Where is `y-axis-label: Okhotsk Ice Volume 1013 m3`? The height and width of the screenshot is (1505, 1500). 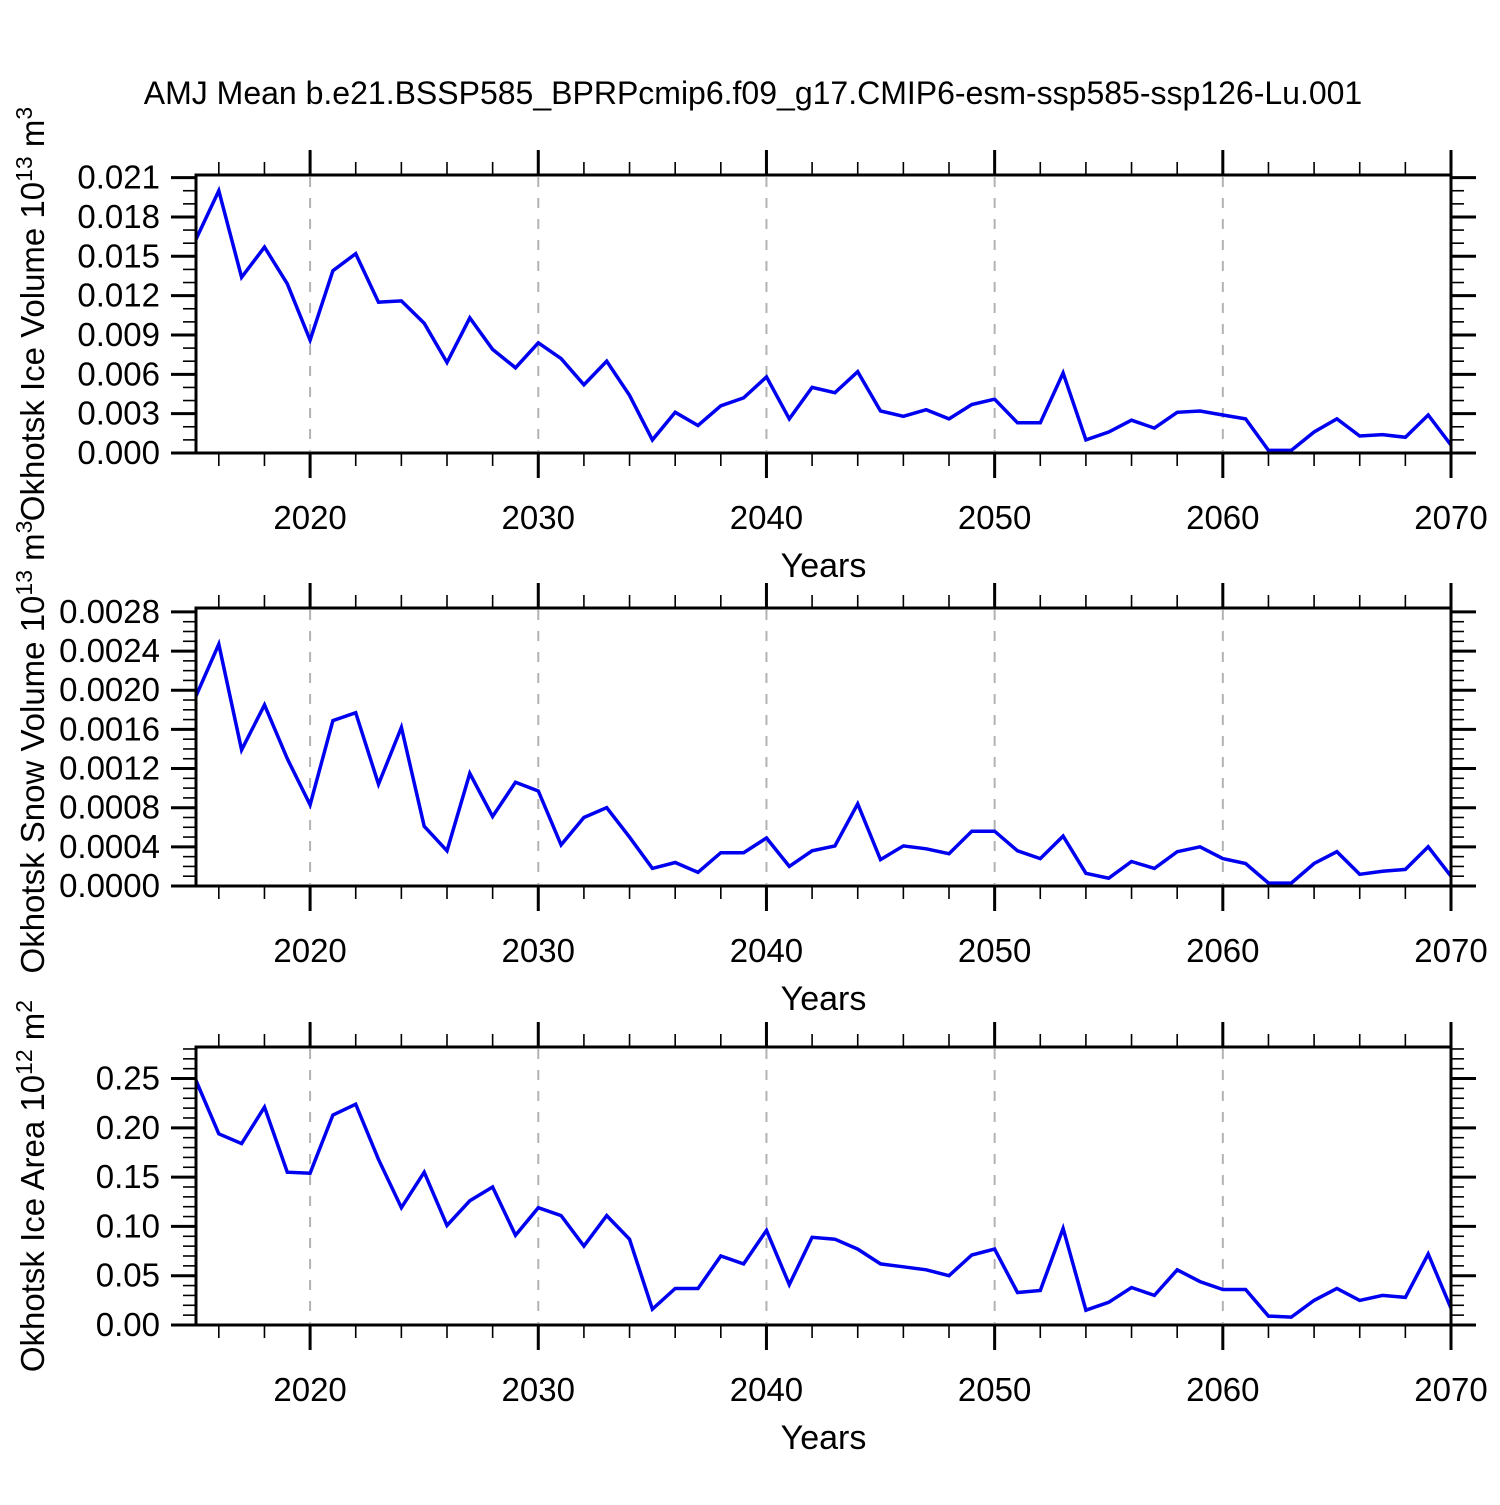
y-axis-label: Okhotsk Ice Volume 1013 m3 is located at coordinates (31, 314).